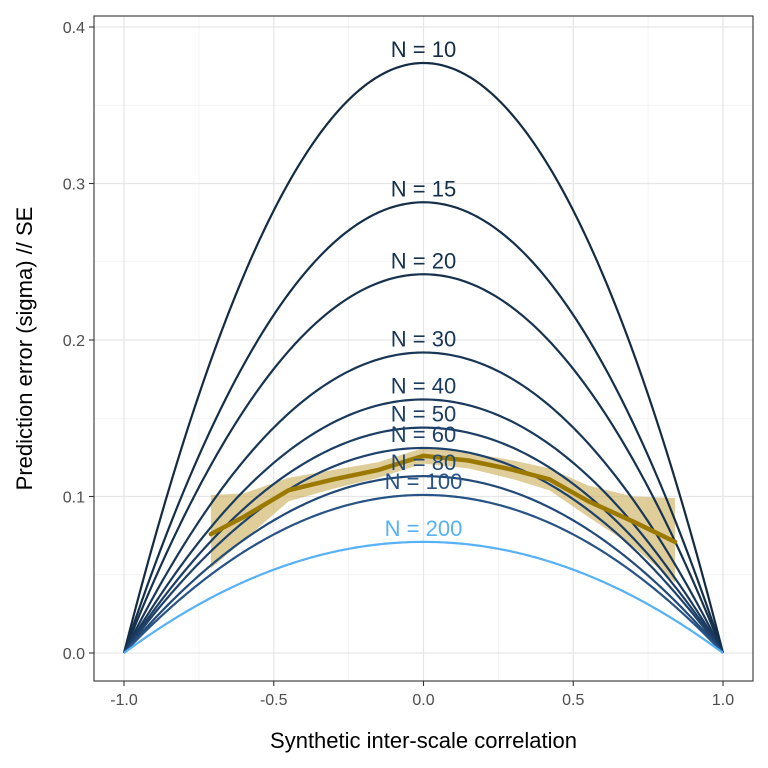  I want to click on series-label: N = 80, so click(423, 462).